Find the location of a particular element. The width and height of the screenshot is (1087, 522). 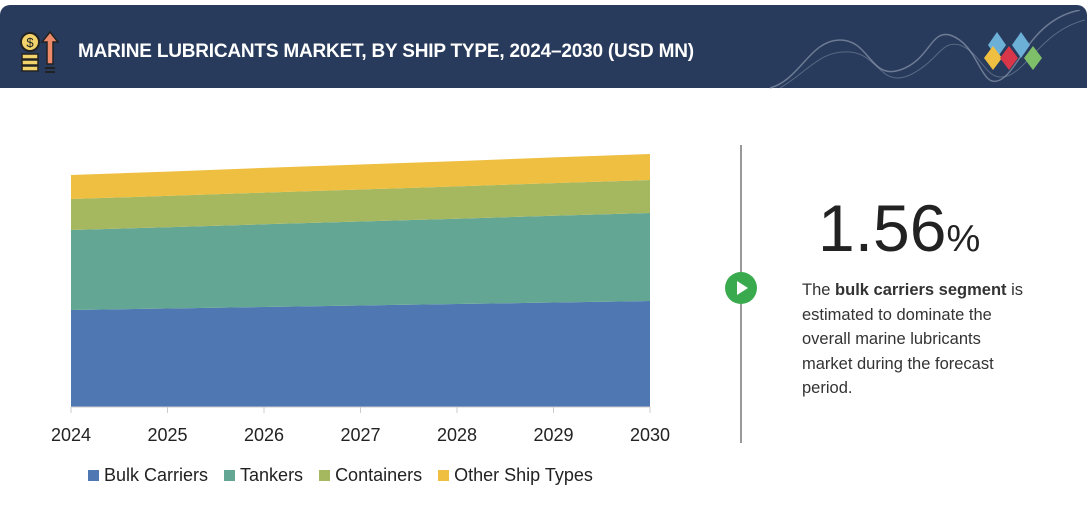

cagr-value: 1.56% is located at coordinates (899, 228).